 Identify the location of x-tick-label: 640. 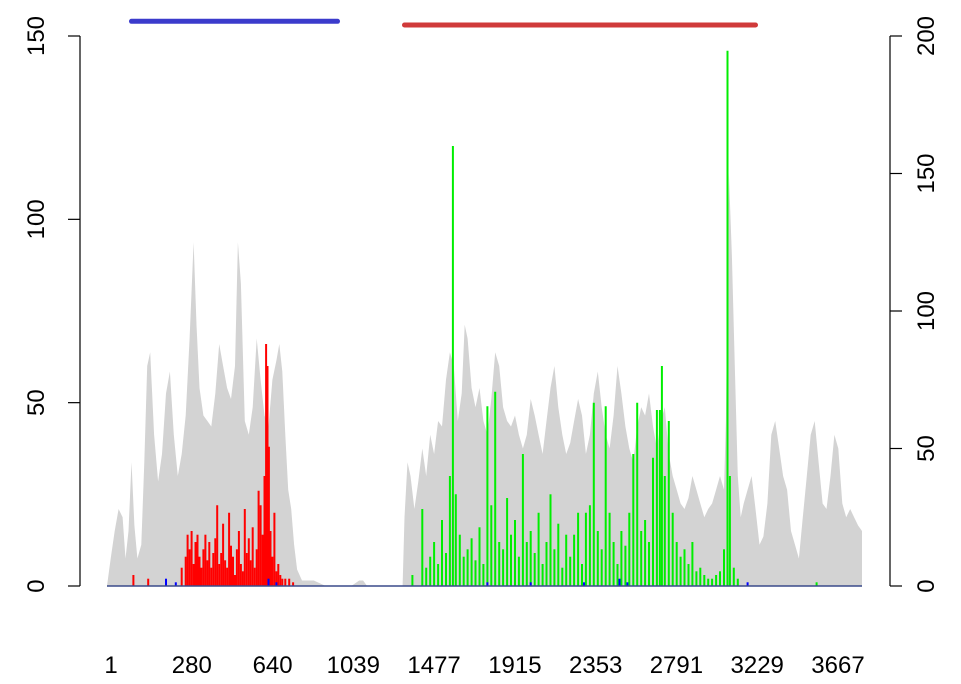
(273, 665).